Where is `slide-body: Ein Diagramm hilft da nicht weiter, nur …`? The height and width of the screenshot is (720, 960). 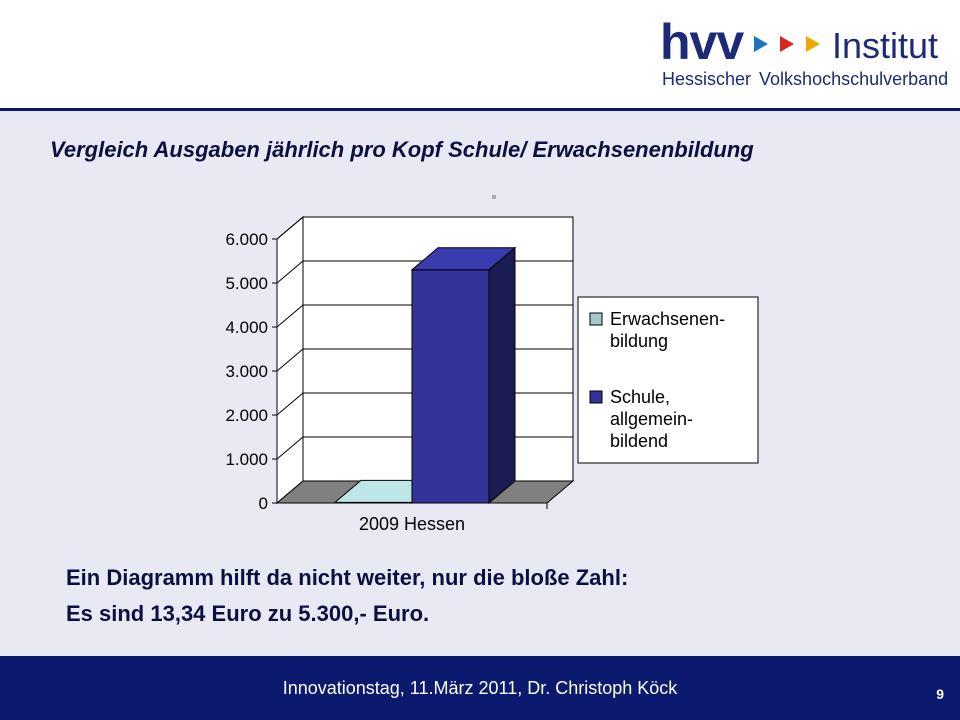
slide-body: Ein Diagramm hilft da nicht weiter, nur … is located at coordinates (347, 596).